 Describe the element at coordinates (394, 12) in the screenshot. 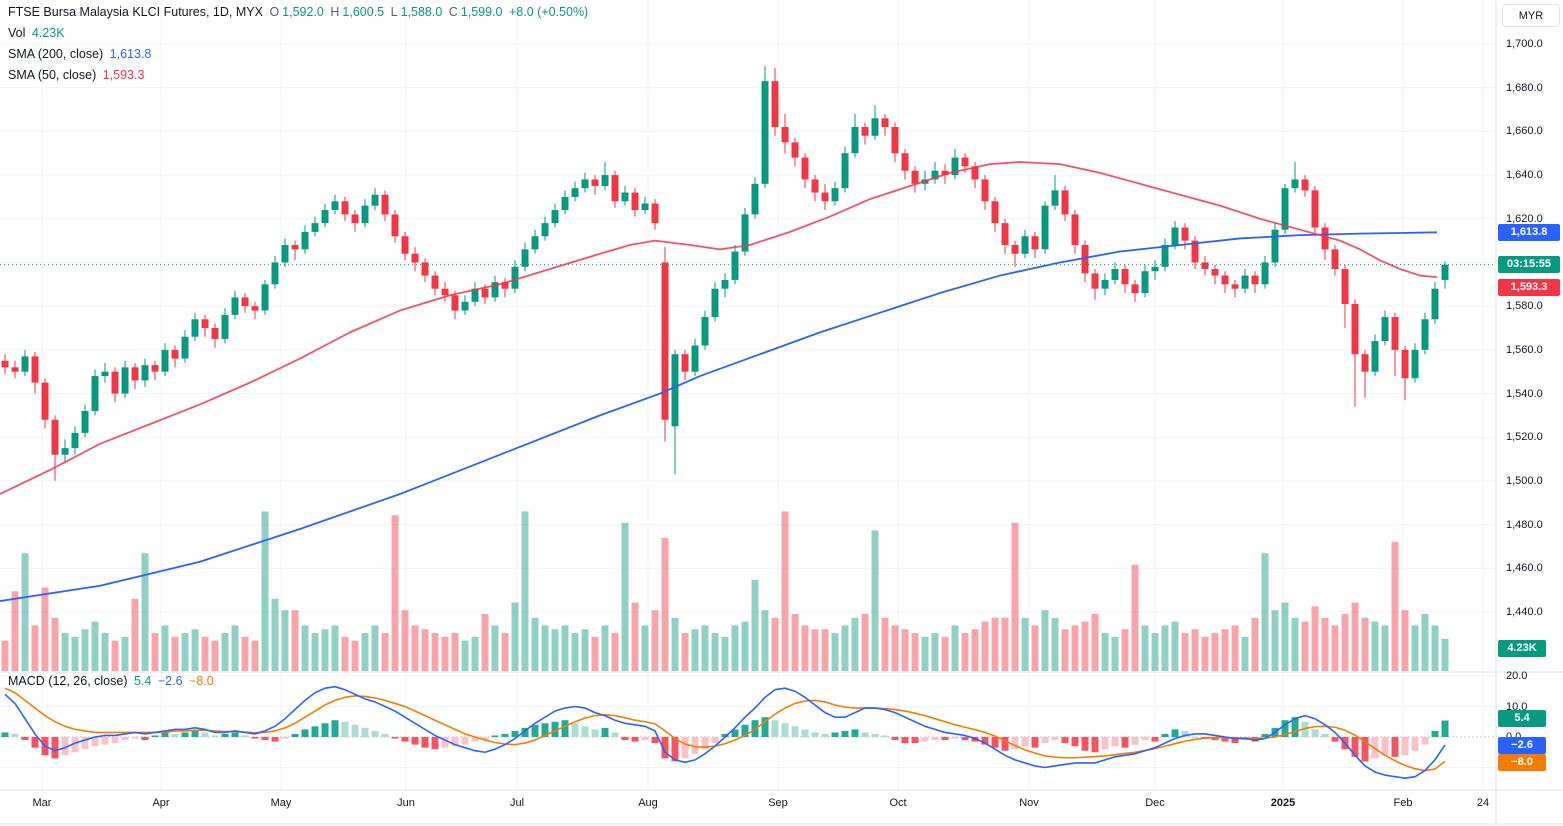

I see `ohlc-low-label: L` at that location.